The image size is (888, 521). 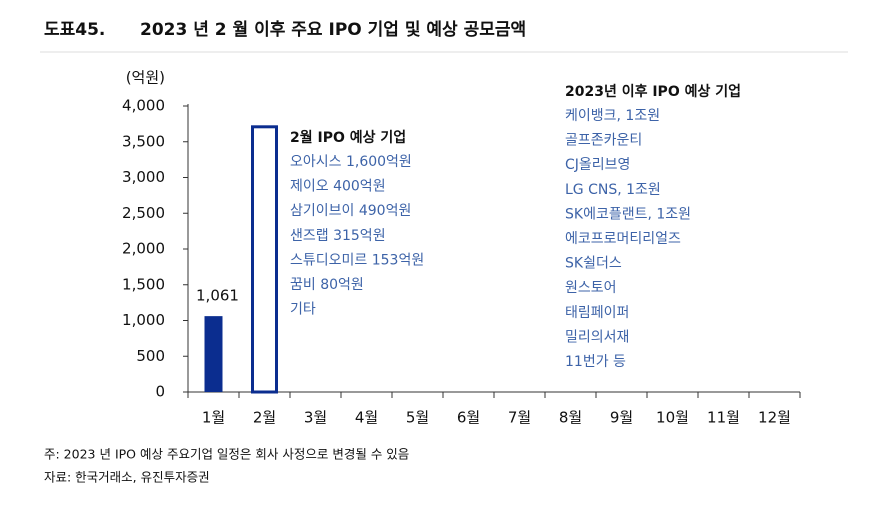 What do you see at coordinates (143, 284) in the screenshot?
I see `y-tick-label: 1,500` at bounding box center [143, 284].